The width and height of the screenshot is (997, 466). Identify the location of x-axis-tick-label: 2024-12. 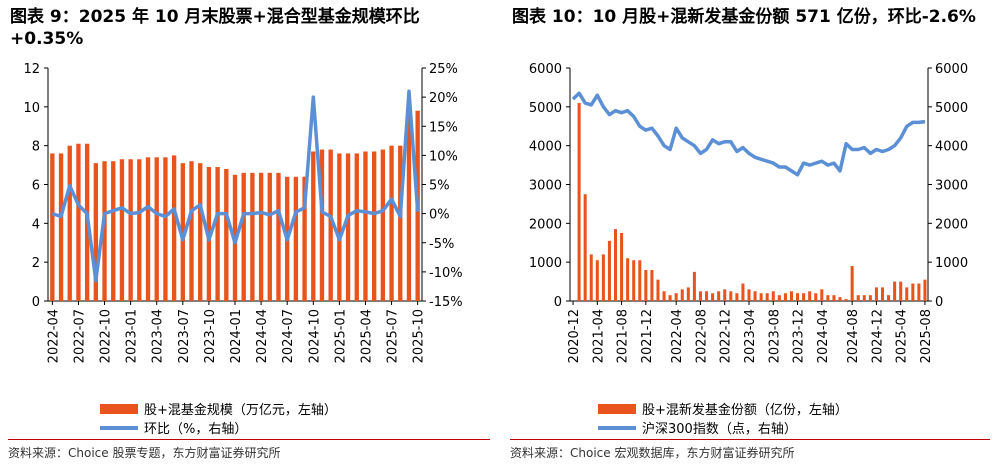
(877, 336).